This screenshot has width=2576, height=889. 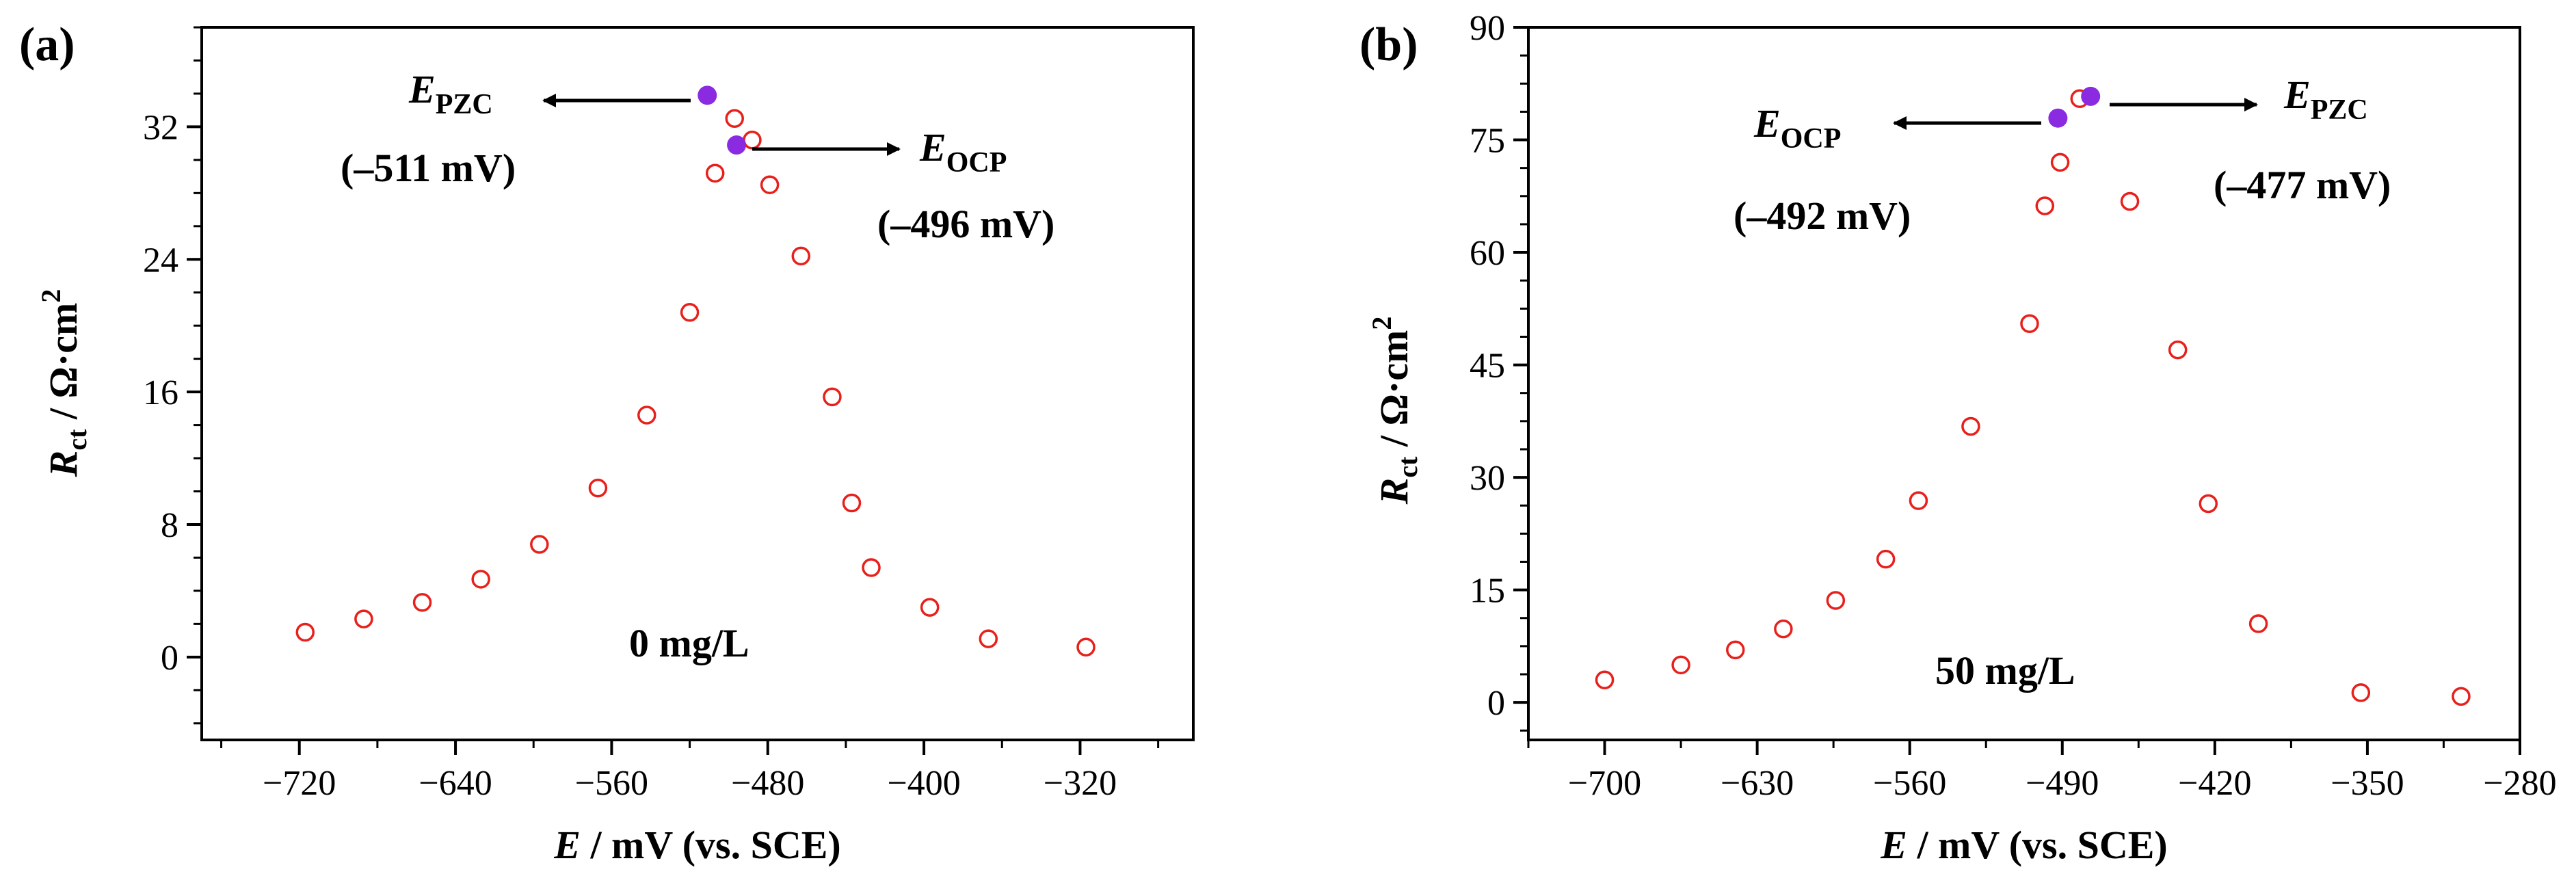 What do you see at coordinates (2214, 783) in the screenshot?
I see `panel-b-x-tick-label: −420` at bounding box center [2214, 783].